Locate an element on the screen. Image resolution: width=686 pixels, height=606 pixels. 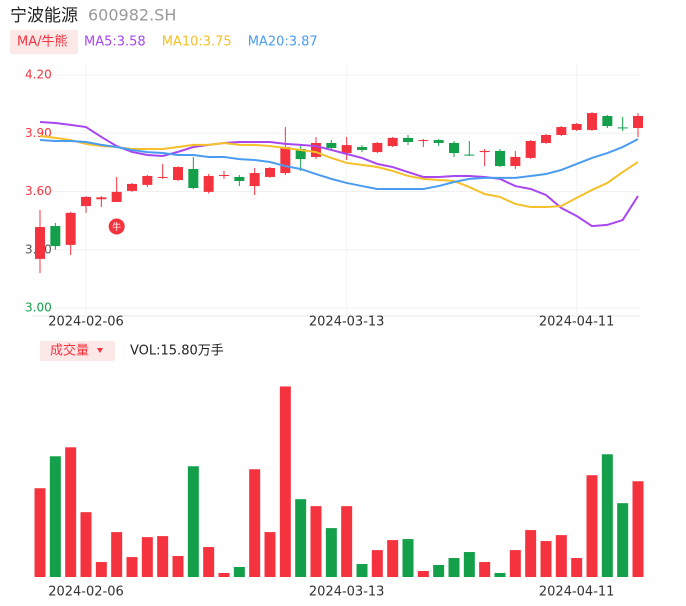
stock-name: 宁波能源 is located at coordinates (44, 16).